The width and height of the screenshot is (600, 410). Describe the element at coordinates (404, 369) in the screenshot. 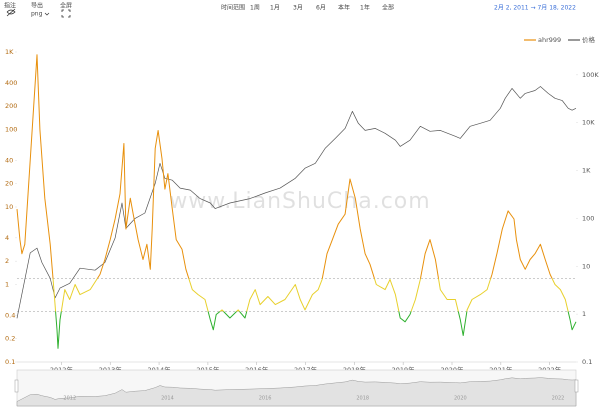

I see `x-tick-label: 2019年` at that location.